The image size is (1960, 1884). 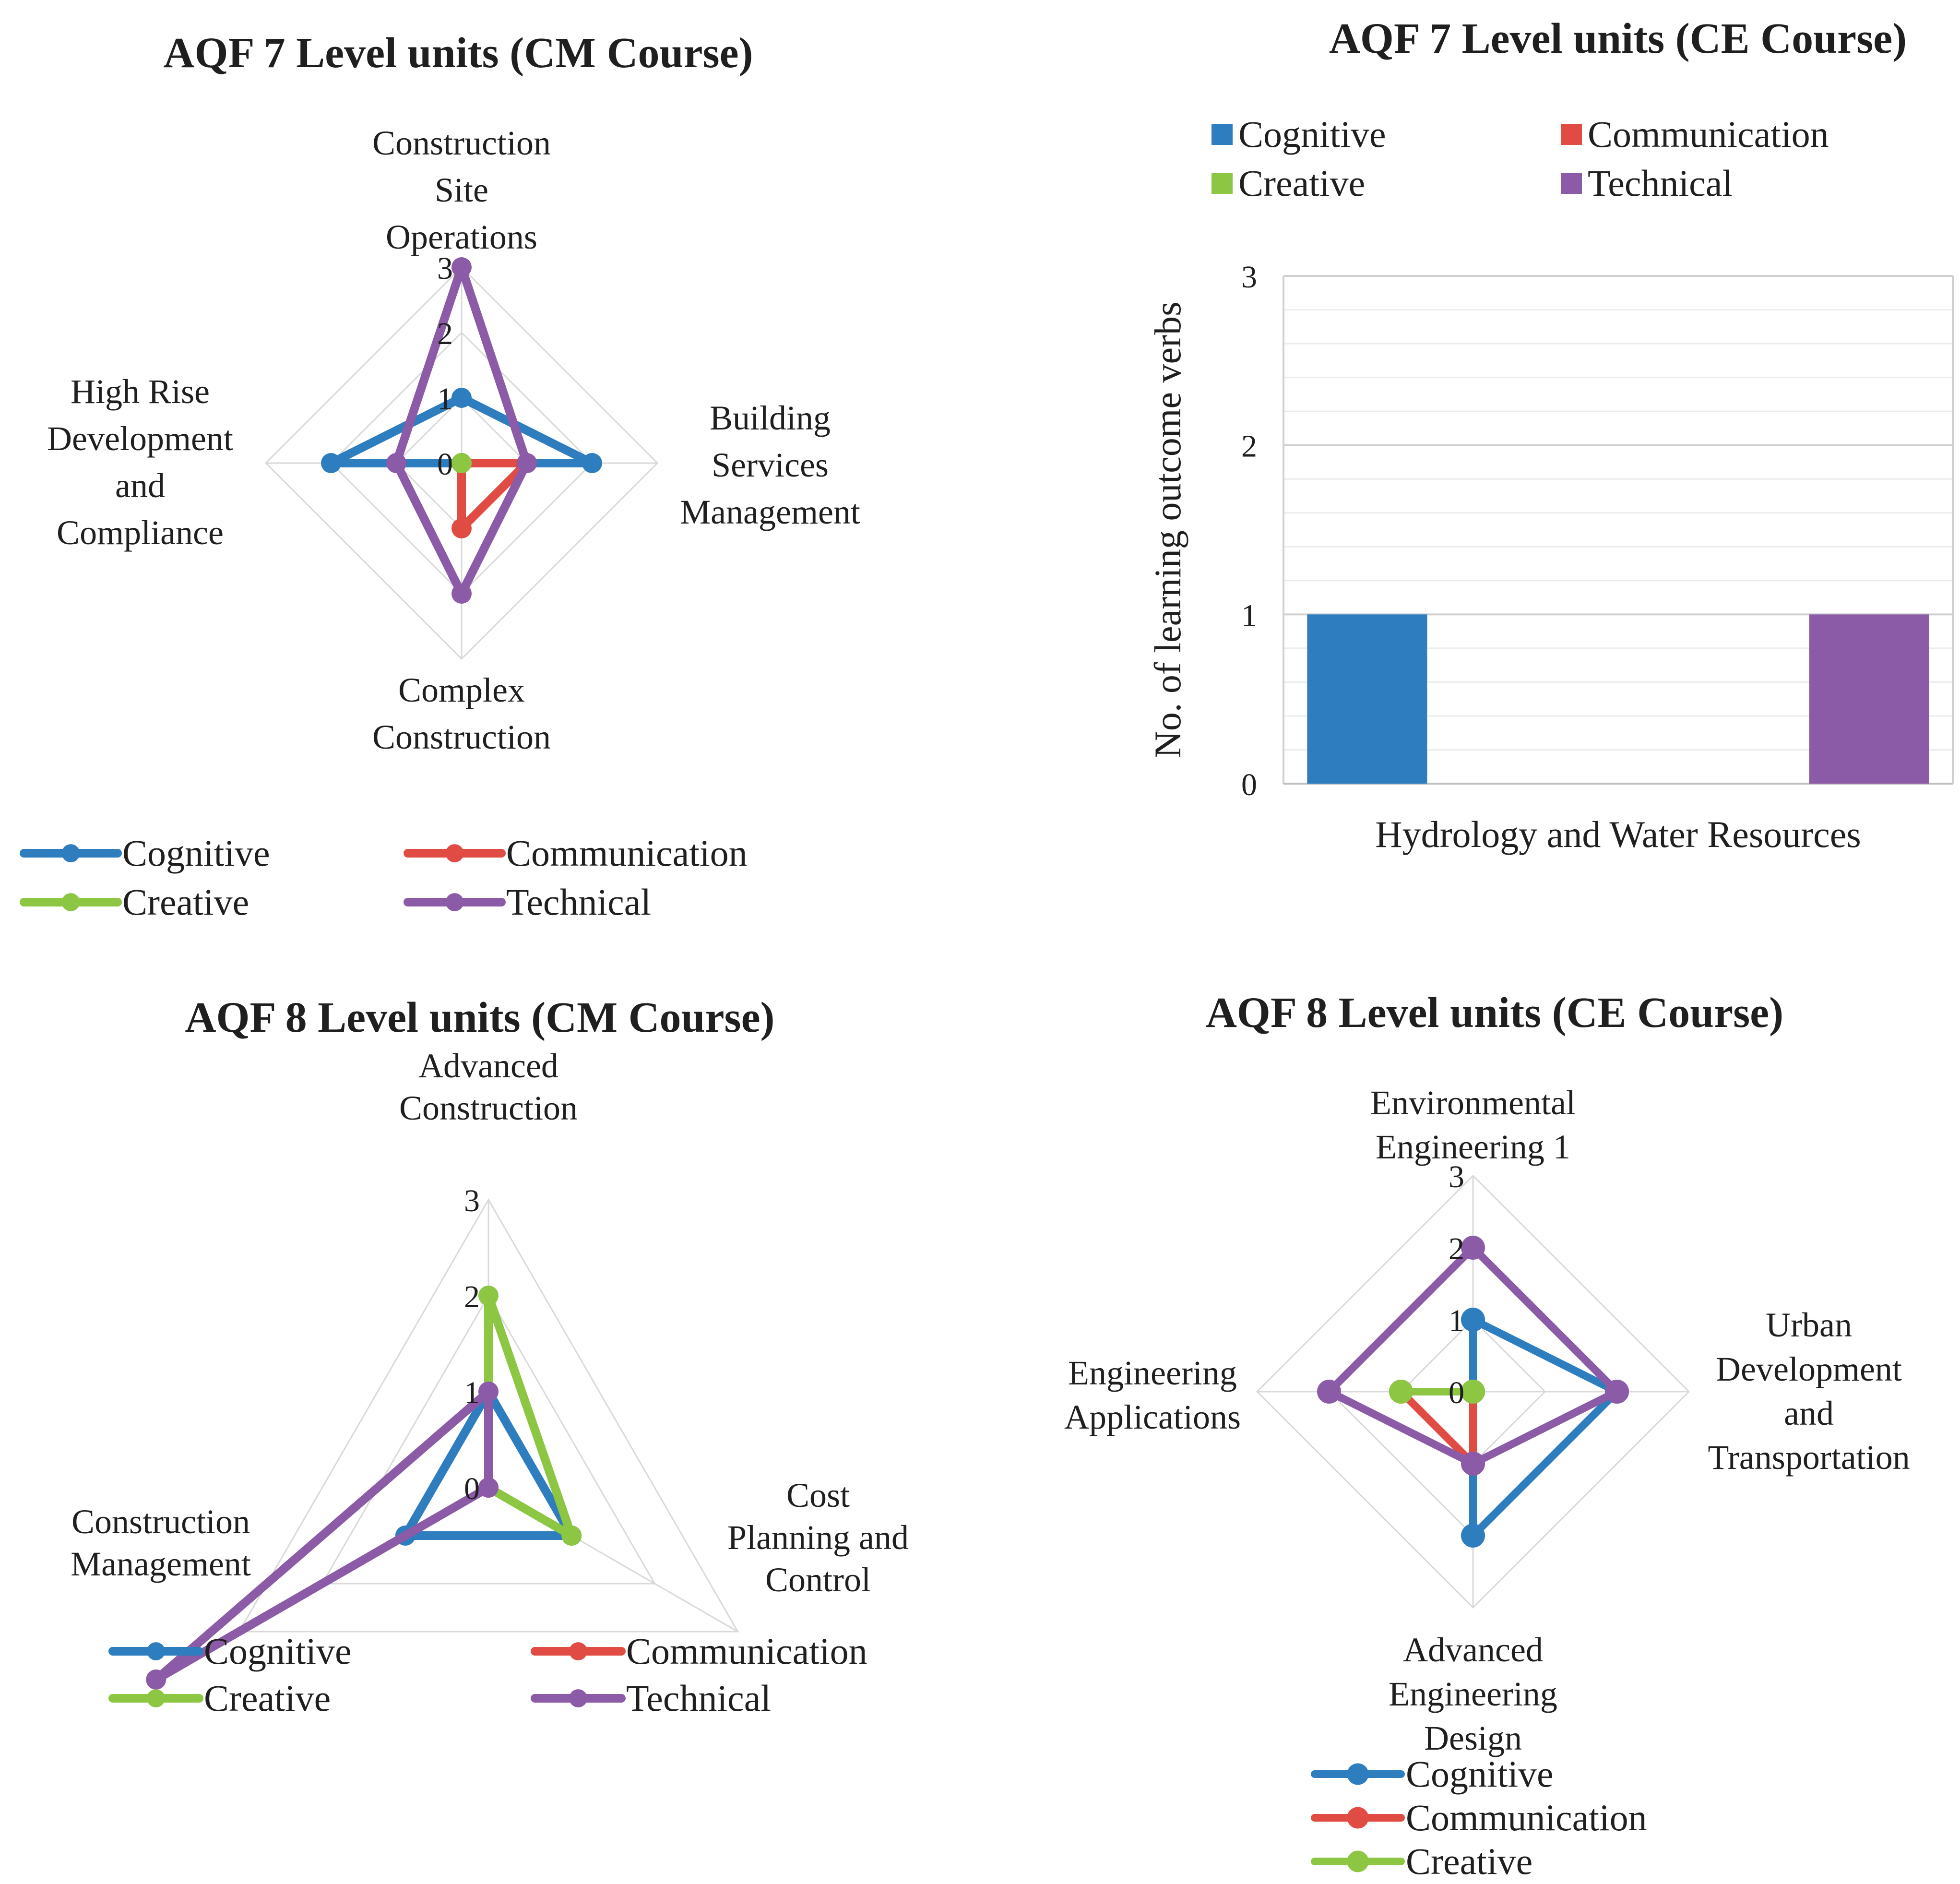 What do you see at coordinates (1618, 834) in the screenshot?
I see `x-category-label: Hydrology and Water Resources` at bounding box center [1618, 834].